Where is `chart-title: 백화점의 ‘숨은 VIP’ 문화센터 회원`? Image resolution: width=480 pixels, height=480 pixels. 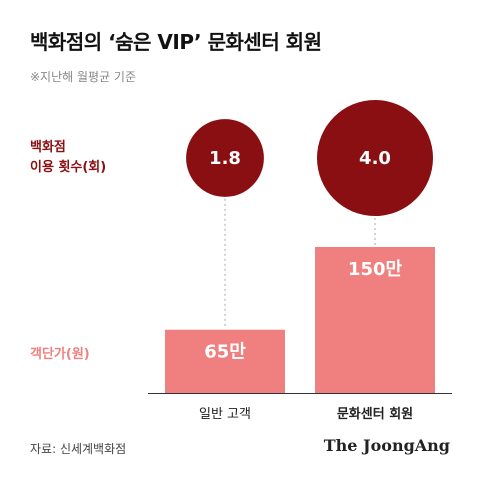 chart-title: 백화점의 ‘숨은 VIP’ 문화센터 회원 is located at coordinates (176, 42).